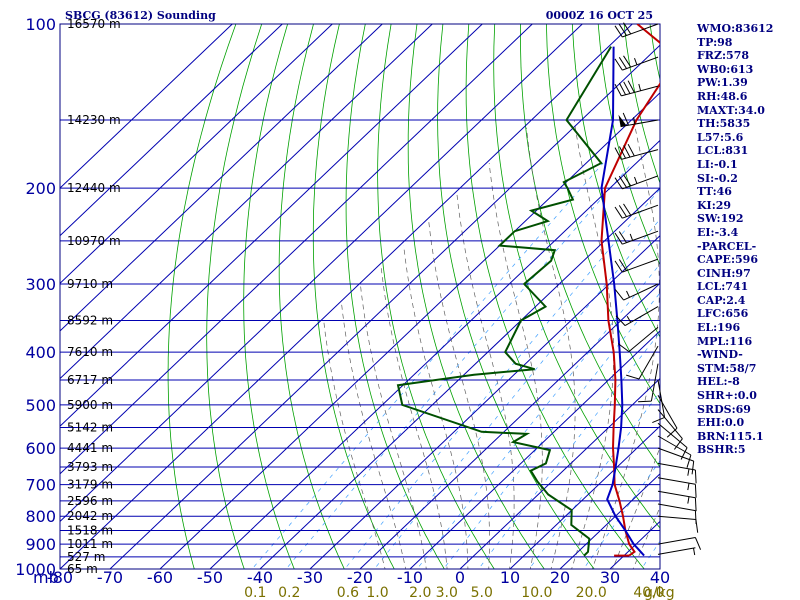 This screenshot has height=600, width=800. What do you see at coordinates (377, 592) in the screenshot?
I see `mixing-ratio-label: 1.0` at bounding box center [377, 592].